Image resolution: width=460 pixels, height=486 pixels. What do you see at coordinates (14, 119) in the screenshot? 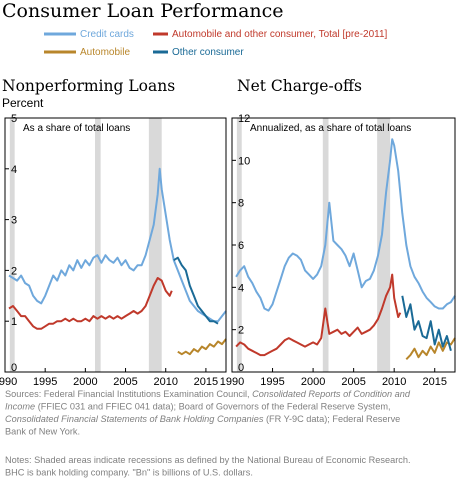
I see `y-tick-label: 5` at bounding box center [14, 119].